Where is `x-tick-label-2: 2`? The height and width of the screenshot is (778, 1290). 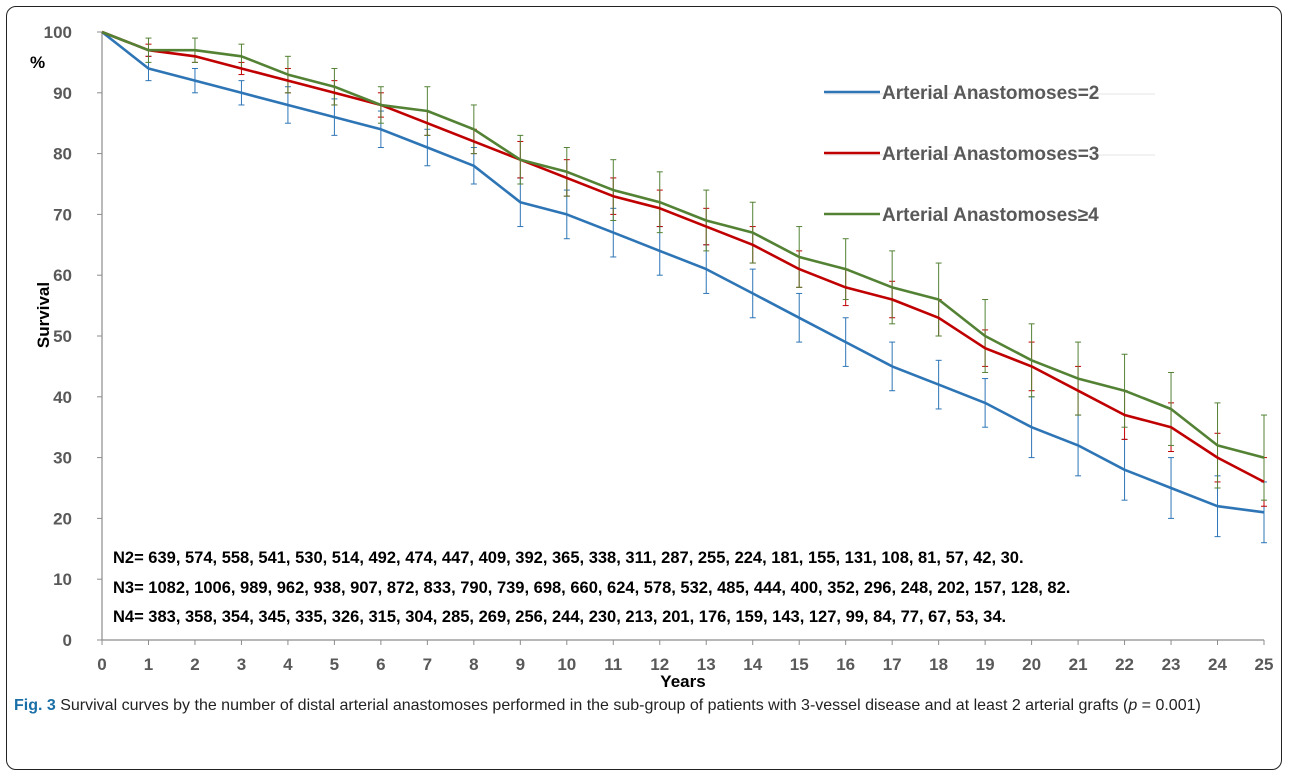
x-tick-label-2: 2 is located at coordinates (194, 664).